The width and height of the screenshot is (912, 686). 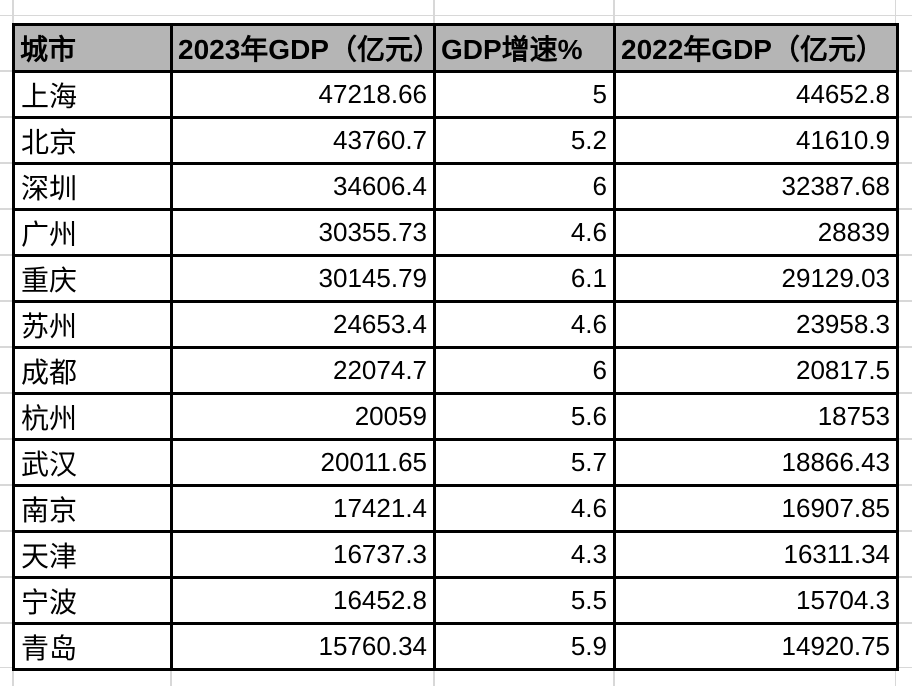 What do you see at coordinates (92, 232) in the screenshot?
I see `cell-city: 广州` at bounding box center [92, 232].